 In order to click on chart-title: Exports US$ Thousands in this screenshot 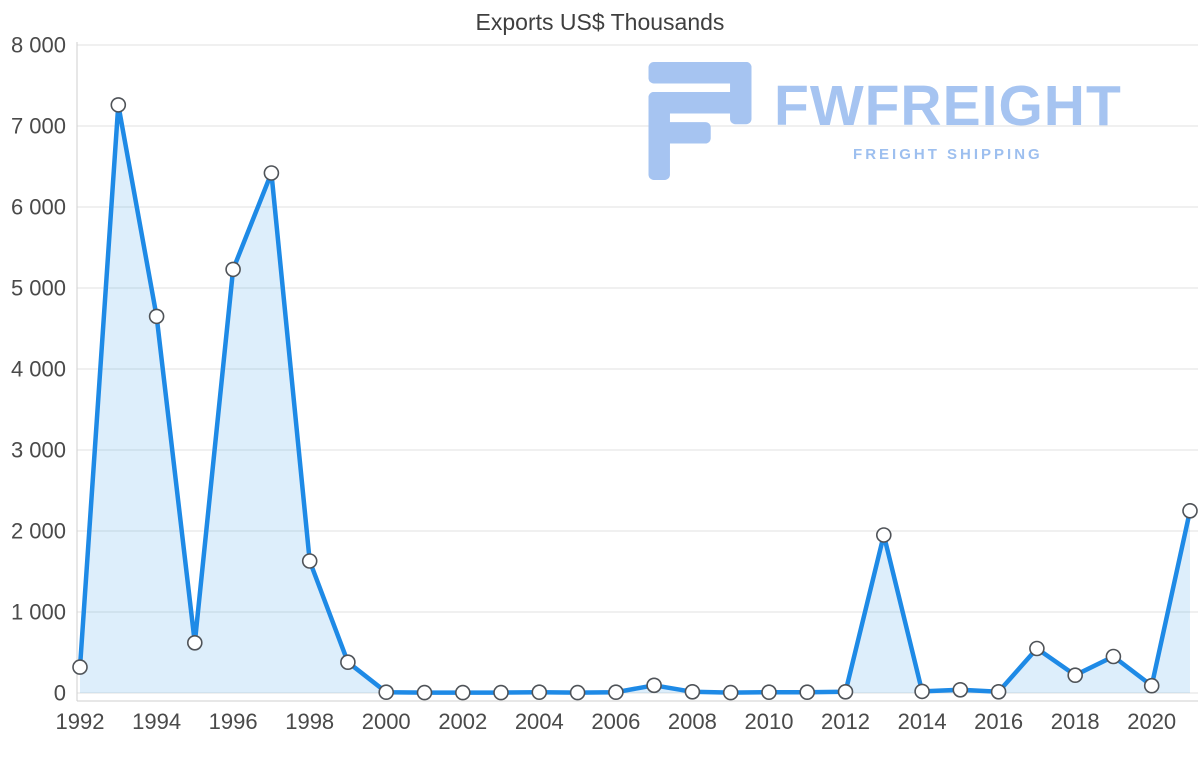, I will do `click(600, 22)`.